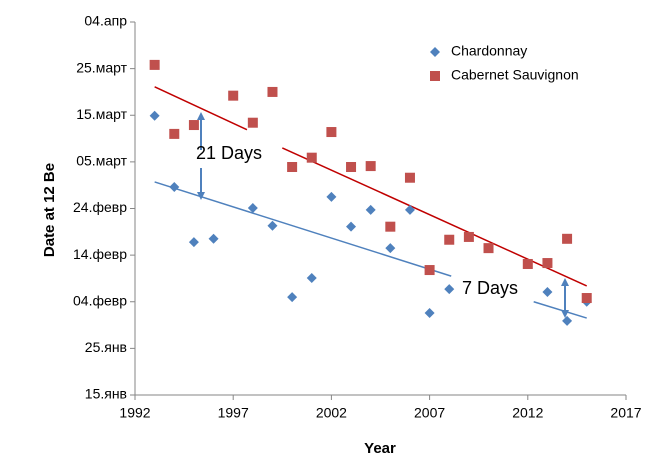  I want to click on y-tick-label: 25.янв, so click(106, 347).